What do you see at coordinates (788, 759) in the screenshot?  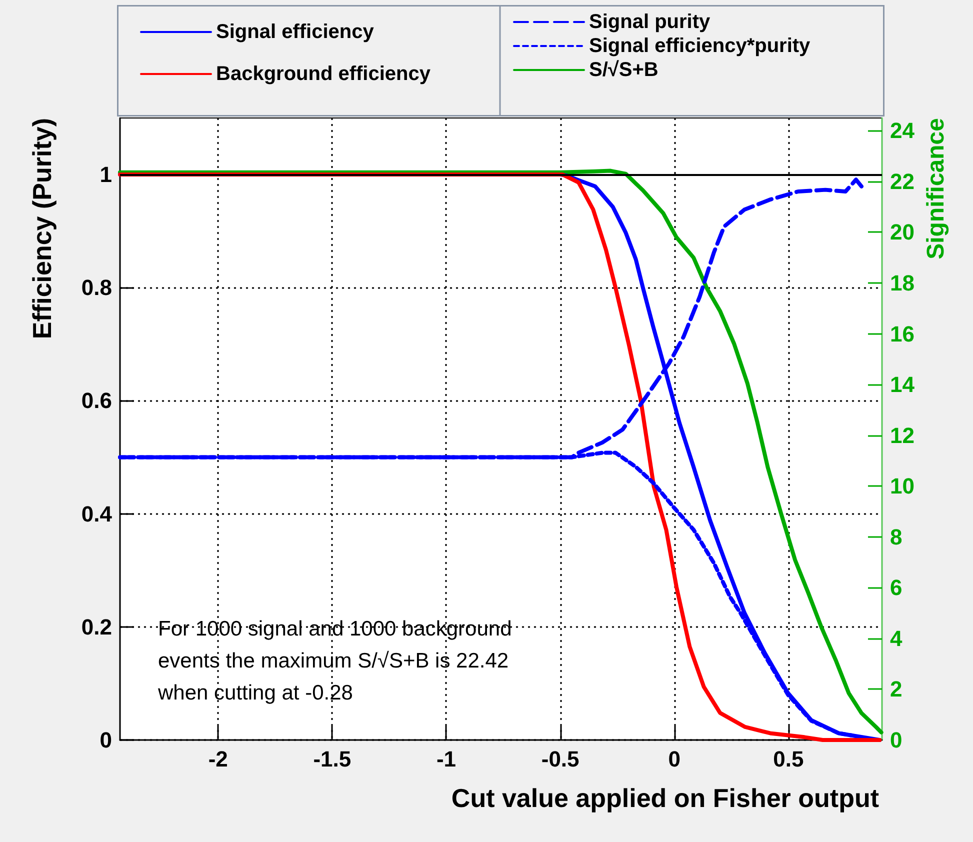 I see `x-tick-label: 0.5` at bounding box center [788, 759].